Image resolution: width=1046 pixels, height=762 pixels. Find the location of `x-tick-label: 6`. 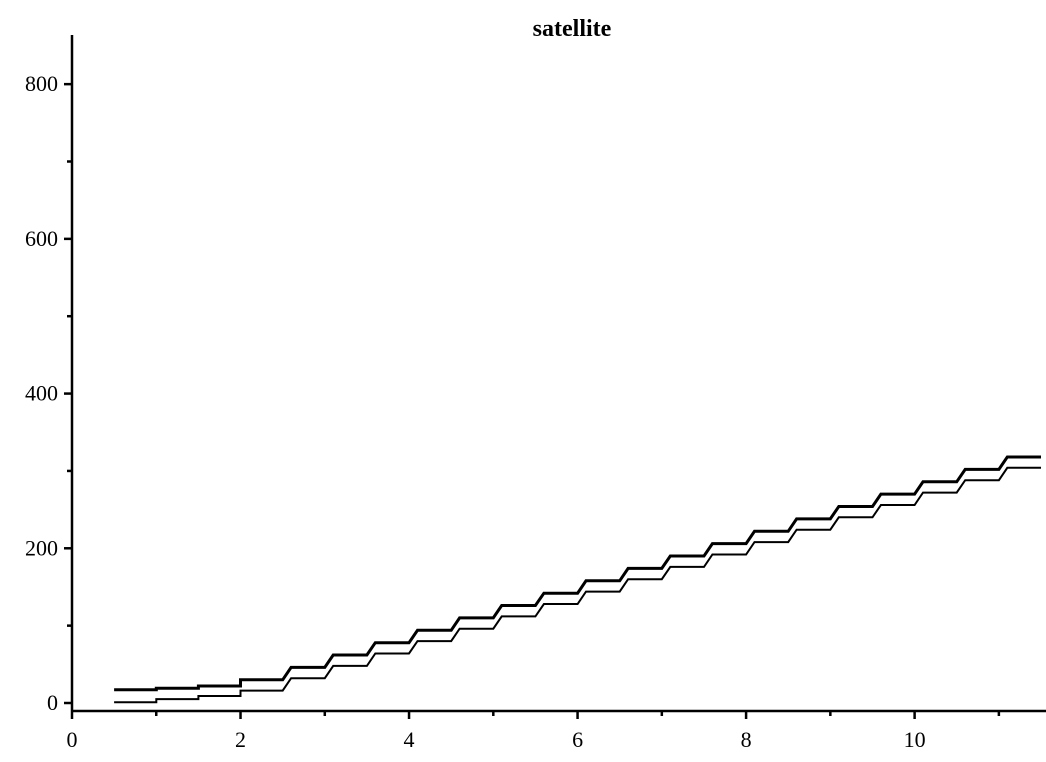

x-tick-label: 6 is located at coordinates (577, 739).